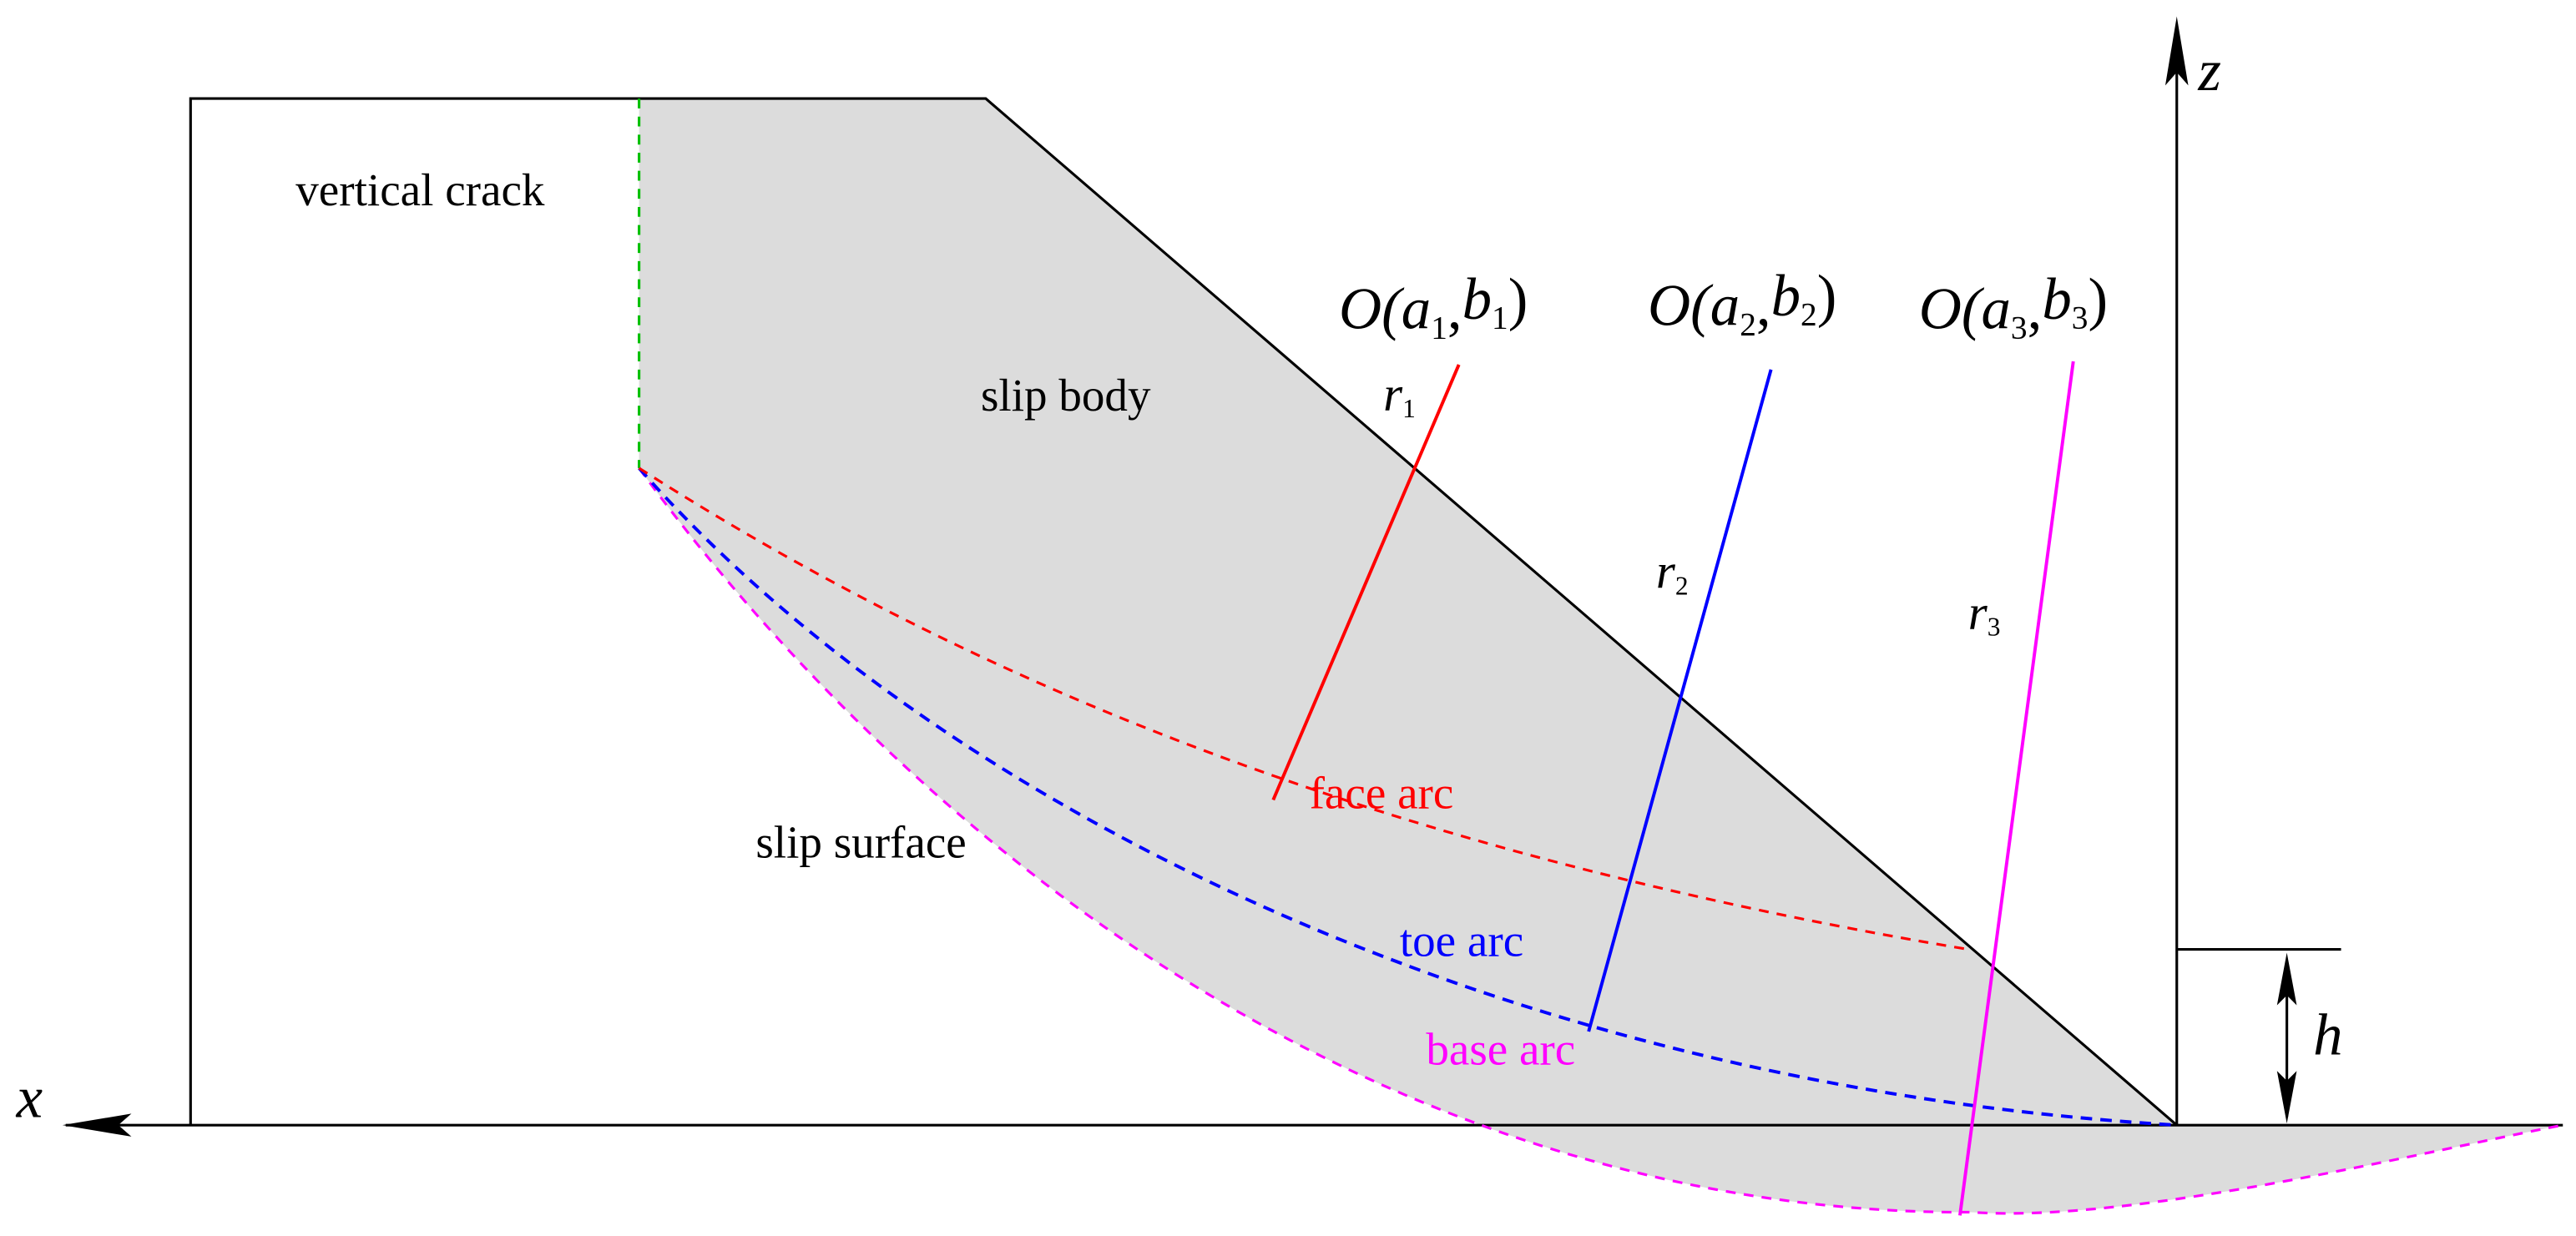 This screenshot has height=1236, width=2576. I want to click on slip-surface-label: slip surface, so click(861, 841).